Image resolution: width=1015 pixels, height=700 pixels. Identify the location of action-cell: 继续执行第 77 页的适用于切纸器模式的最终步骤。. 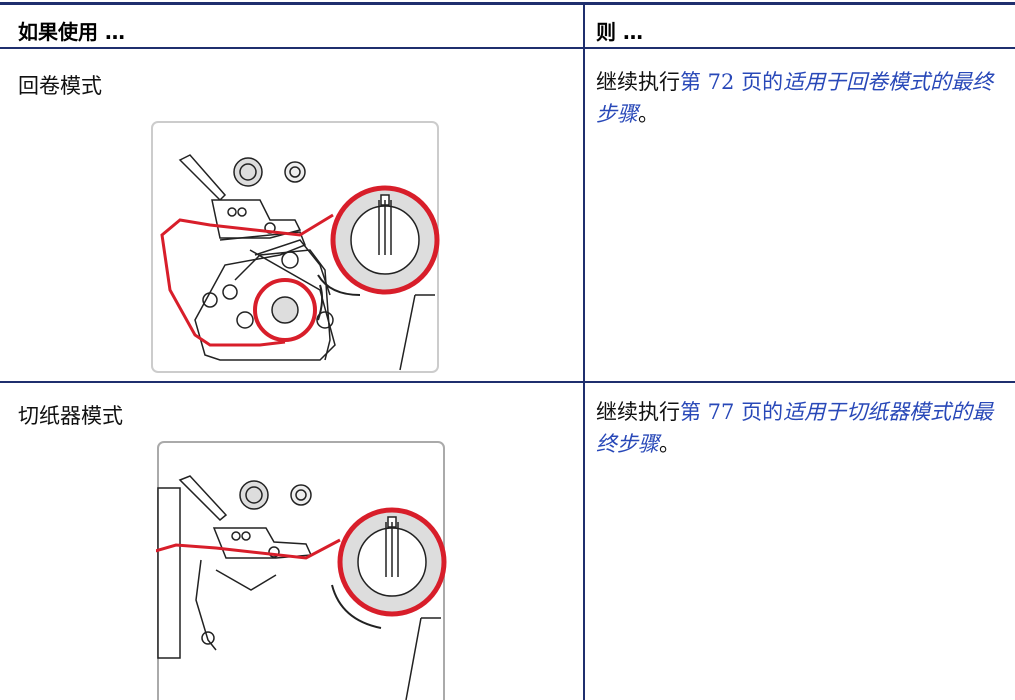
(796, 428).